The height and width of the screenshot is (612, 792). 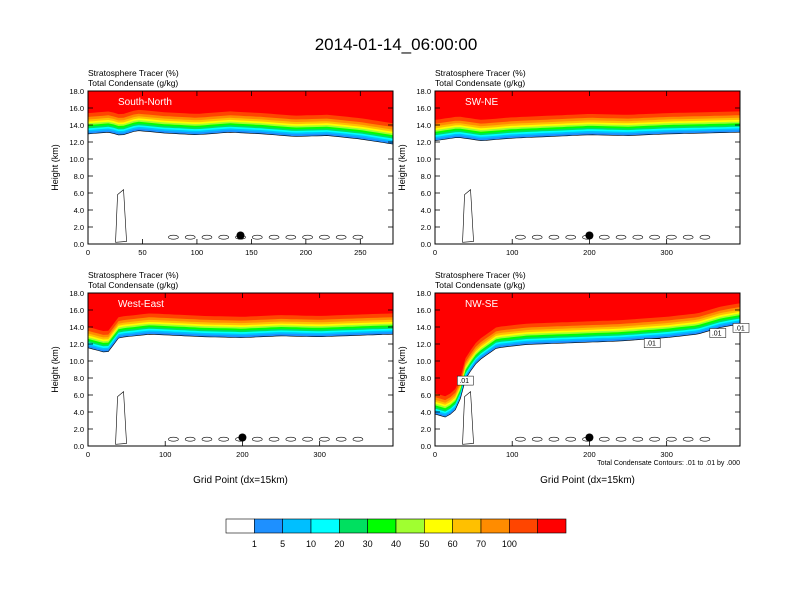 What do you see at coordinates (339, 544) in the screenshot?
I see `colorbar-label: 20` at bounding box center [339, 544].